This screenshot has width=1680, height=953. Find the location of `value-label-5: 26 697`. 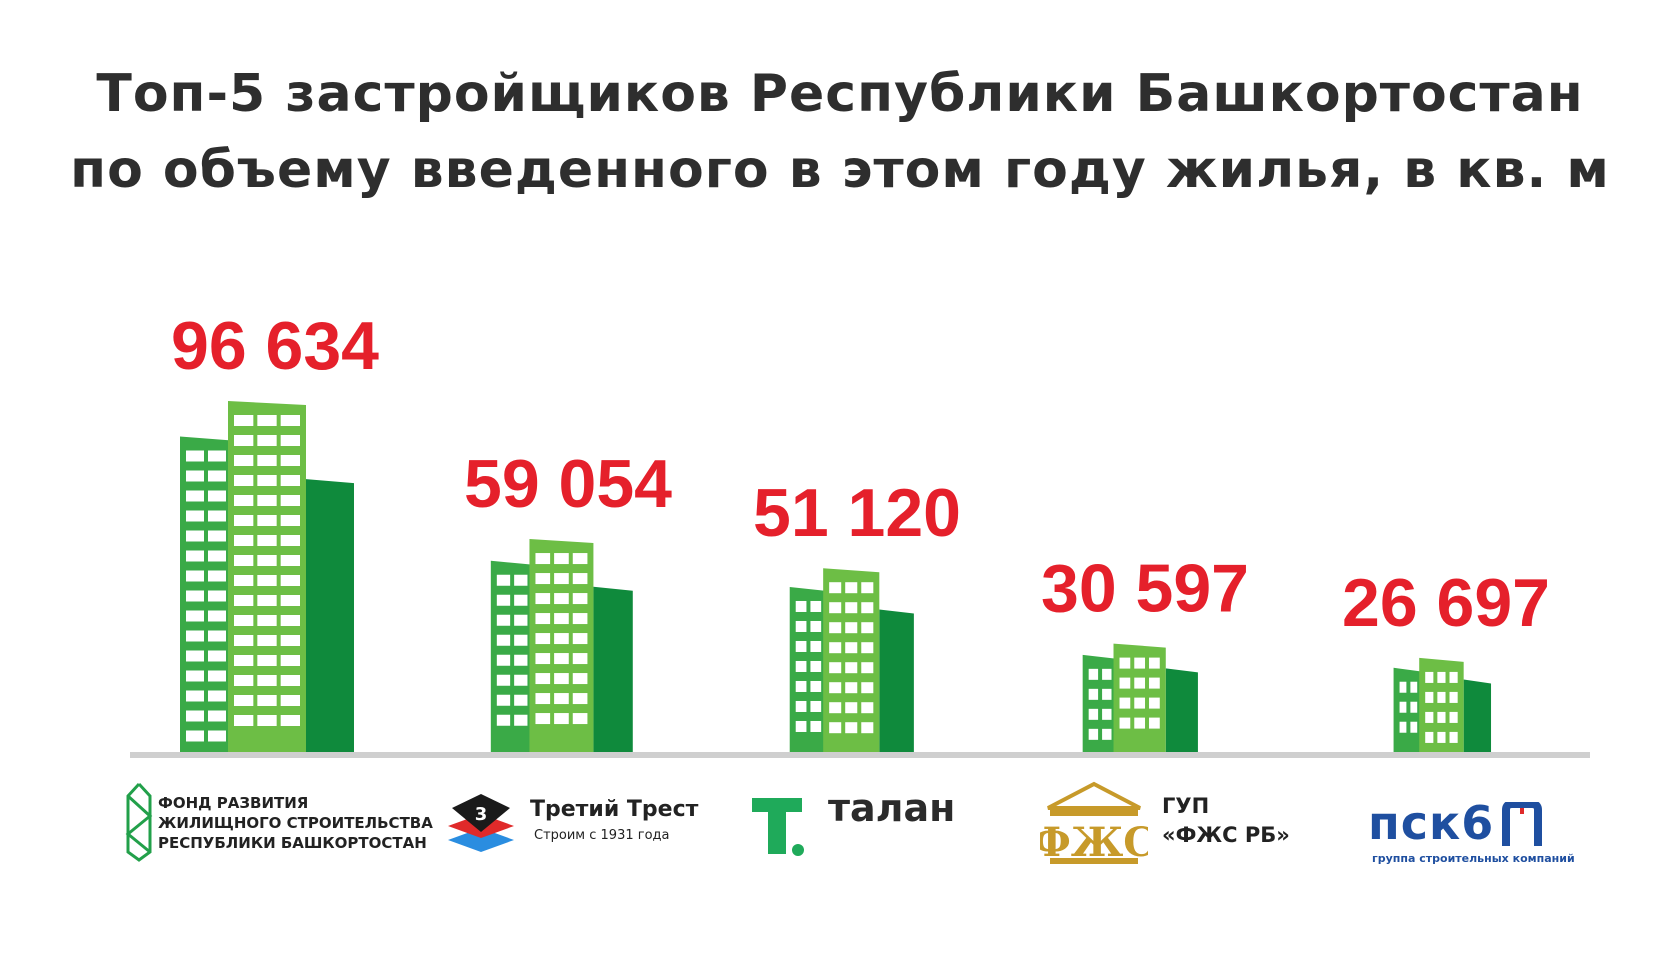

value-label-5: 26 697 is located at coordinates (1446, 603).